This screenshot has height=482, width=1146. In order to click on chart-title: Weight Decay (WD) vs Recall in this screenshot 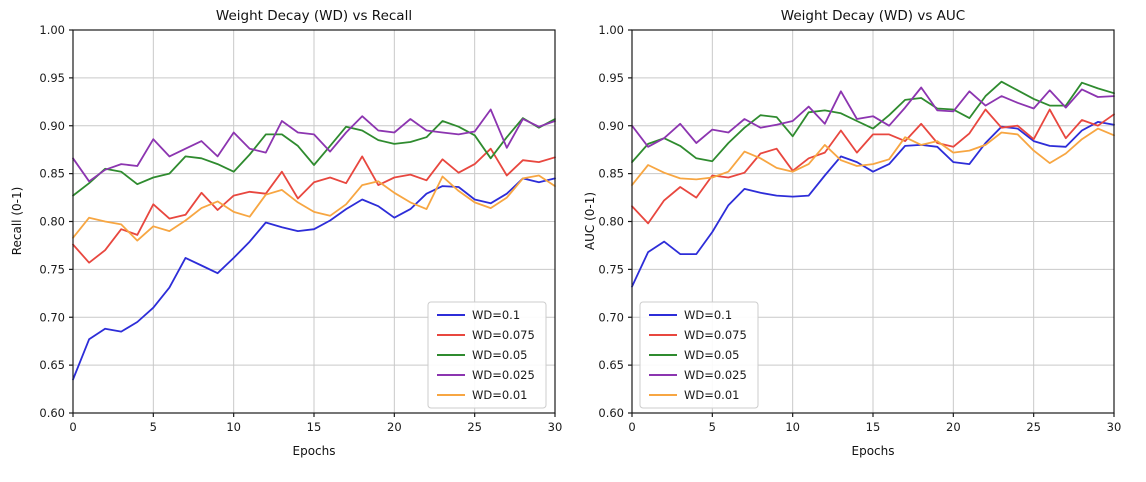, I will do `click(314, 16)`.